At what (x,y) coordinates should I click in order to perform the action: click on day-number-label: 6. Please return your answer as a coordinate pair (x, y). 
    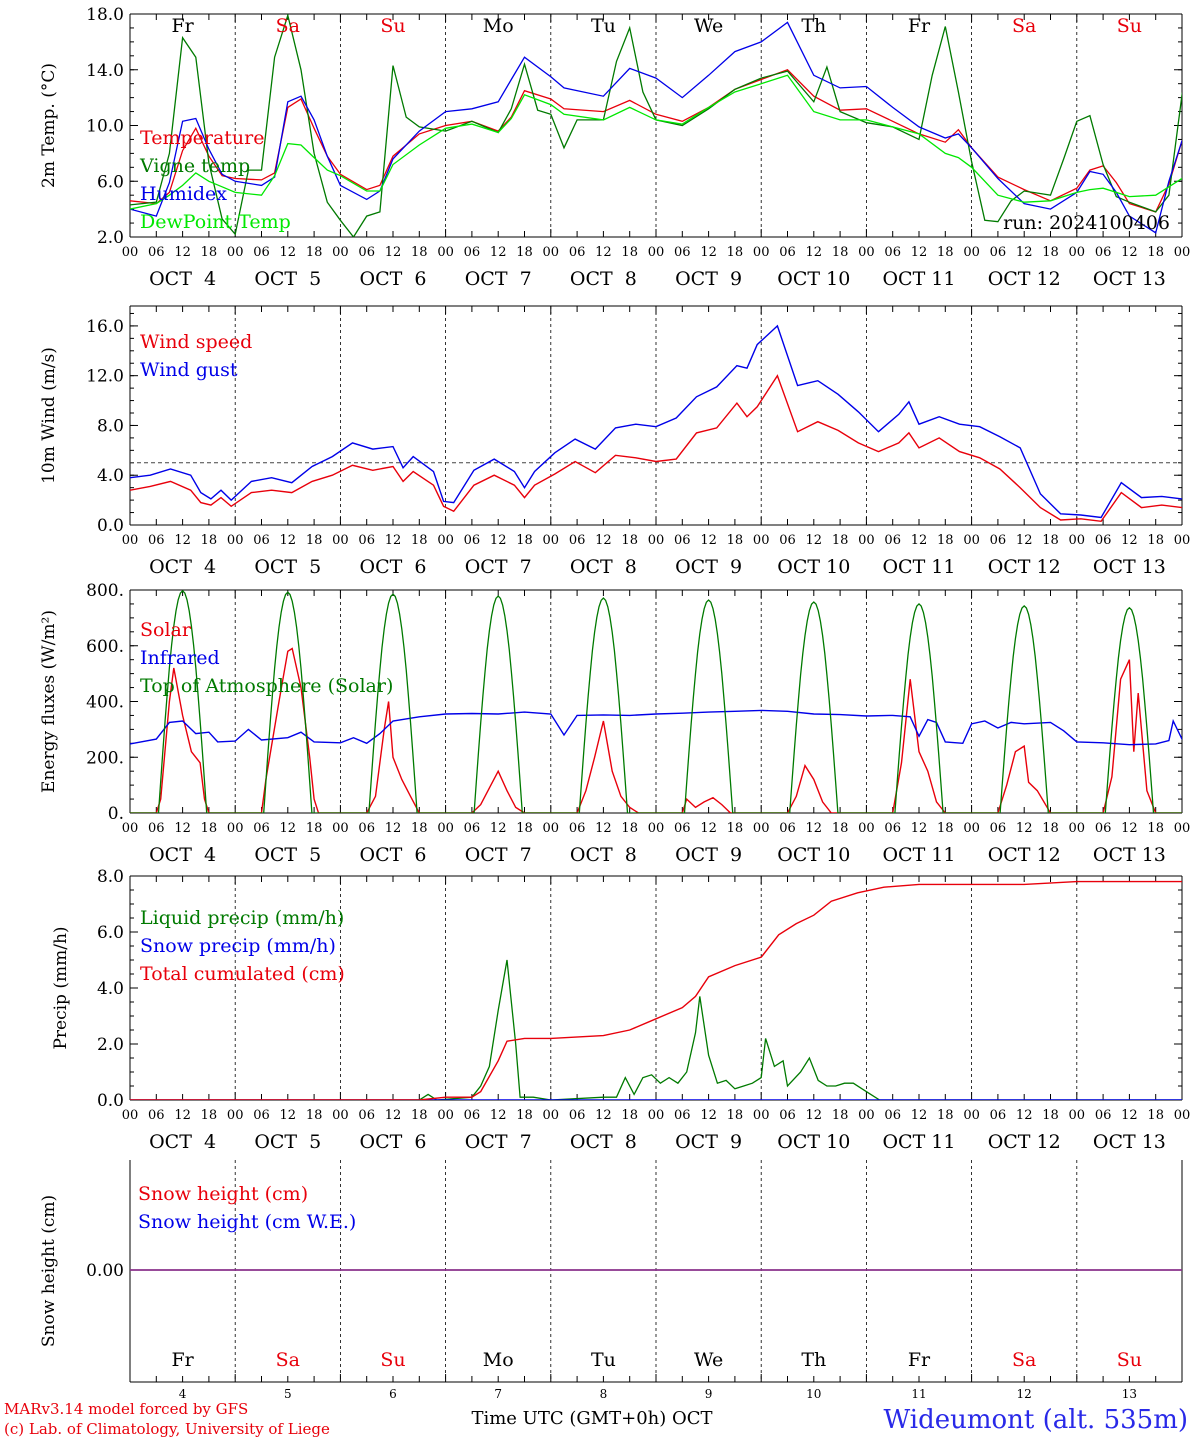
    Looking at the image, I should click on (393, 1394).